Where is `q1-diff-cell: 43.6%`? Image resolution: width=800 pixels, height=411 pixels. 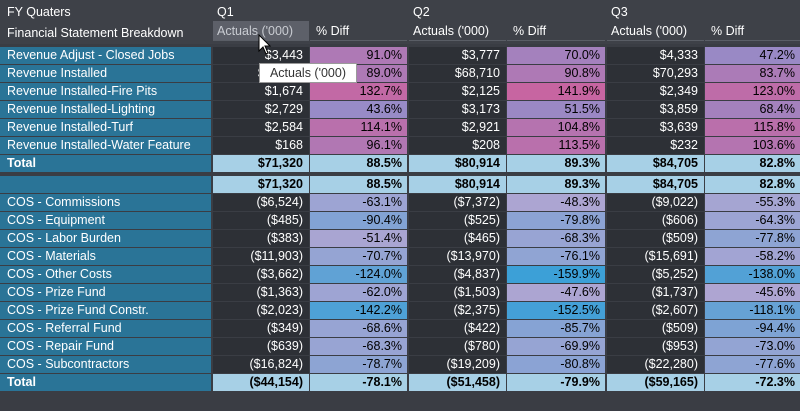
q1-diff-cell: 43.6% is located at coordinates (358, 109).